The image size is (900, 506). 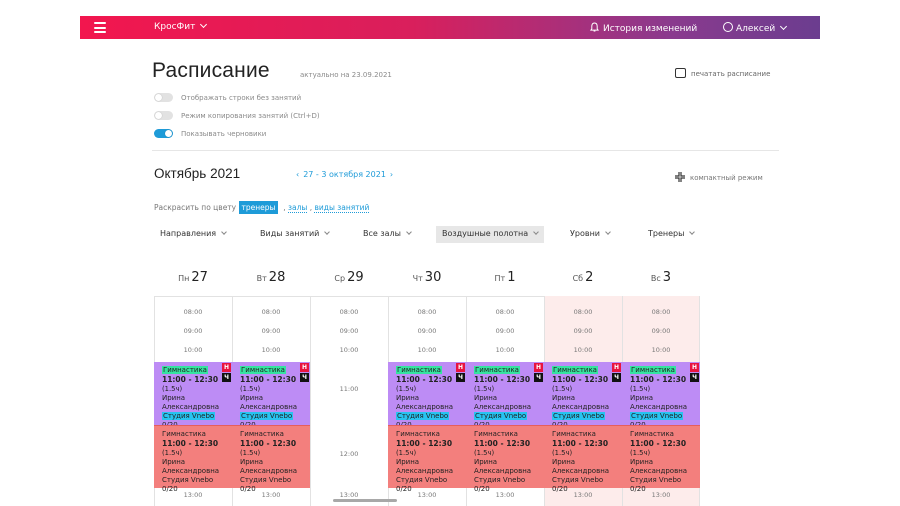 I want to click on day-date: 1, so click(x=511, y=277).